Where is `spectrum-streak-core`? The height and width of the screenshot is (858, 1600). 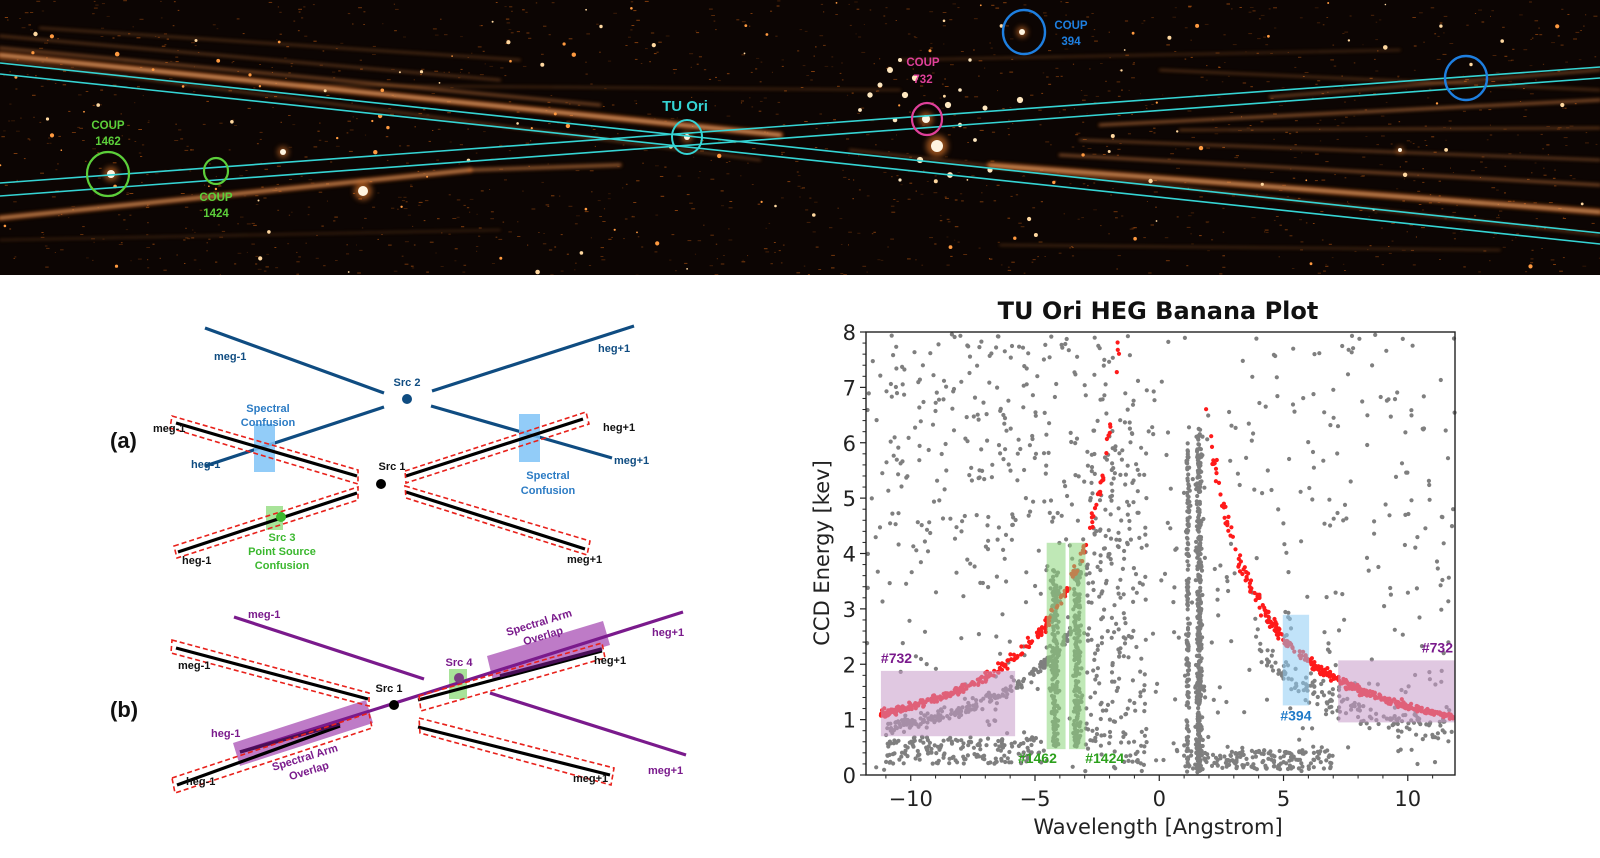 spectrum-streak-core is located at coordinates (1250, 247).